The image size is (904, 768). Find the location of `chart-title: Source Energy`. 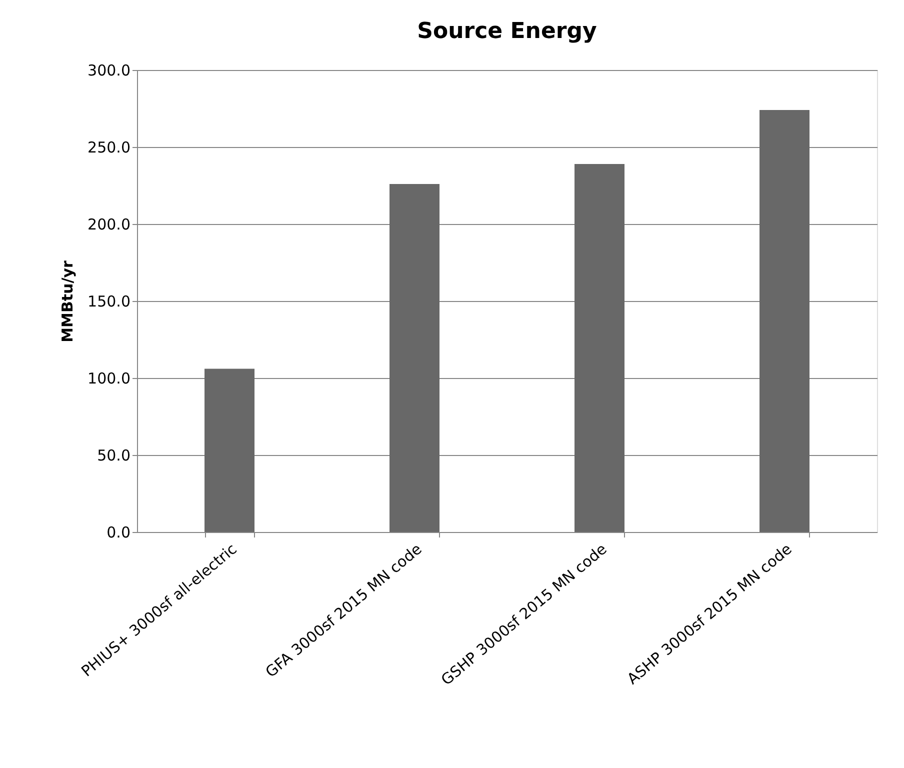

chart-title: Source Energy is located at coordinates (507, 31).